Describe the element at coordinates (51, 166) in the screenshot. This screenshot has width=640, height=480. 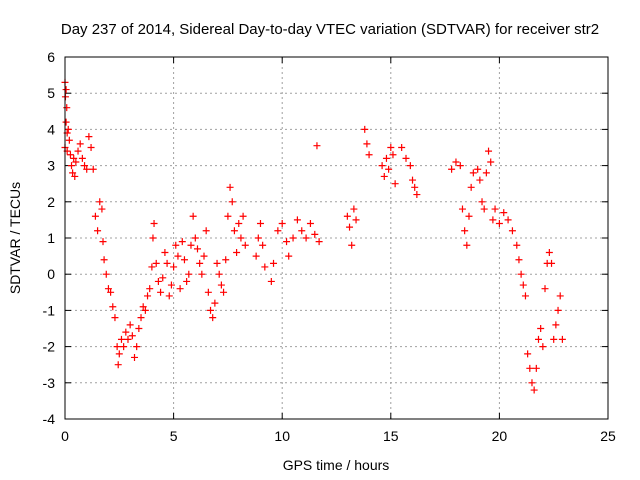
I see `y-tick-label: 3` at that location.